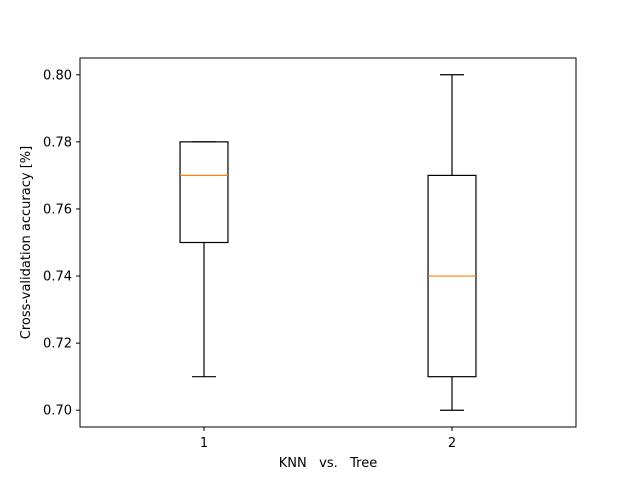 This screenshot has width=640, height=480. Describe the element at coordinates (57, 277) in the screenshot. I see `y-tick-label: 0.74` at that location.